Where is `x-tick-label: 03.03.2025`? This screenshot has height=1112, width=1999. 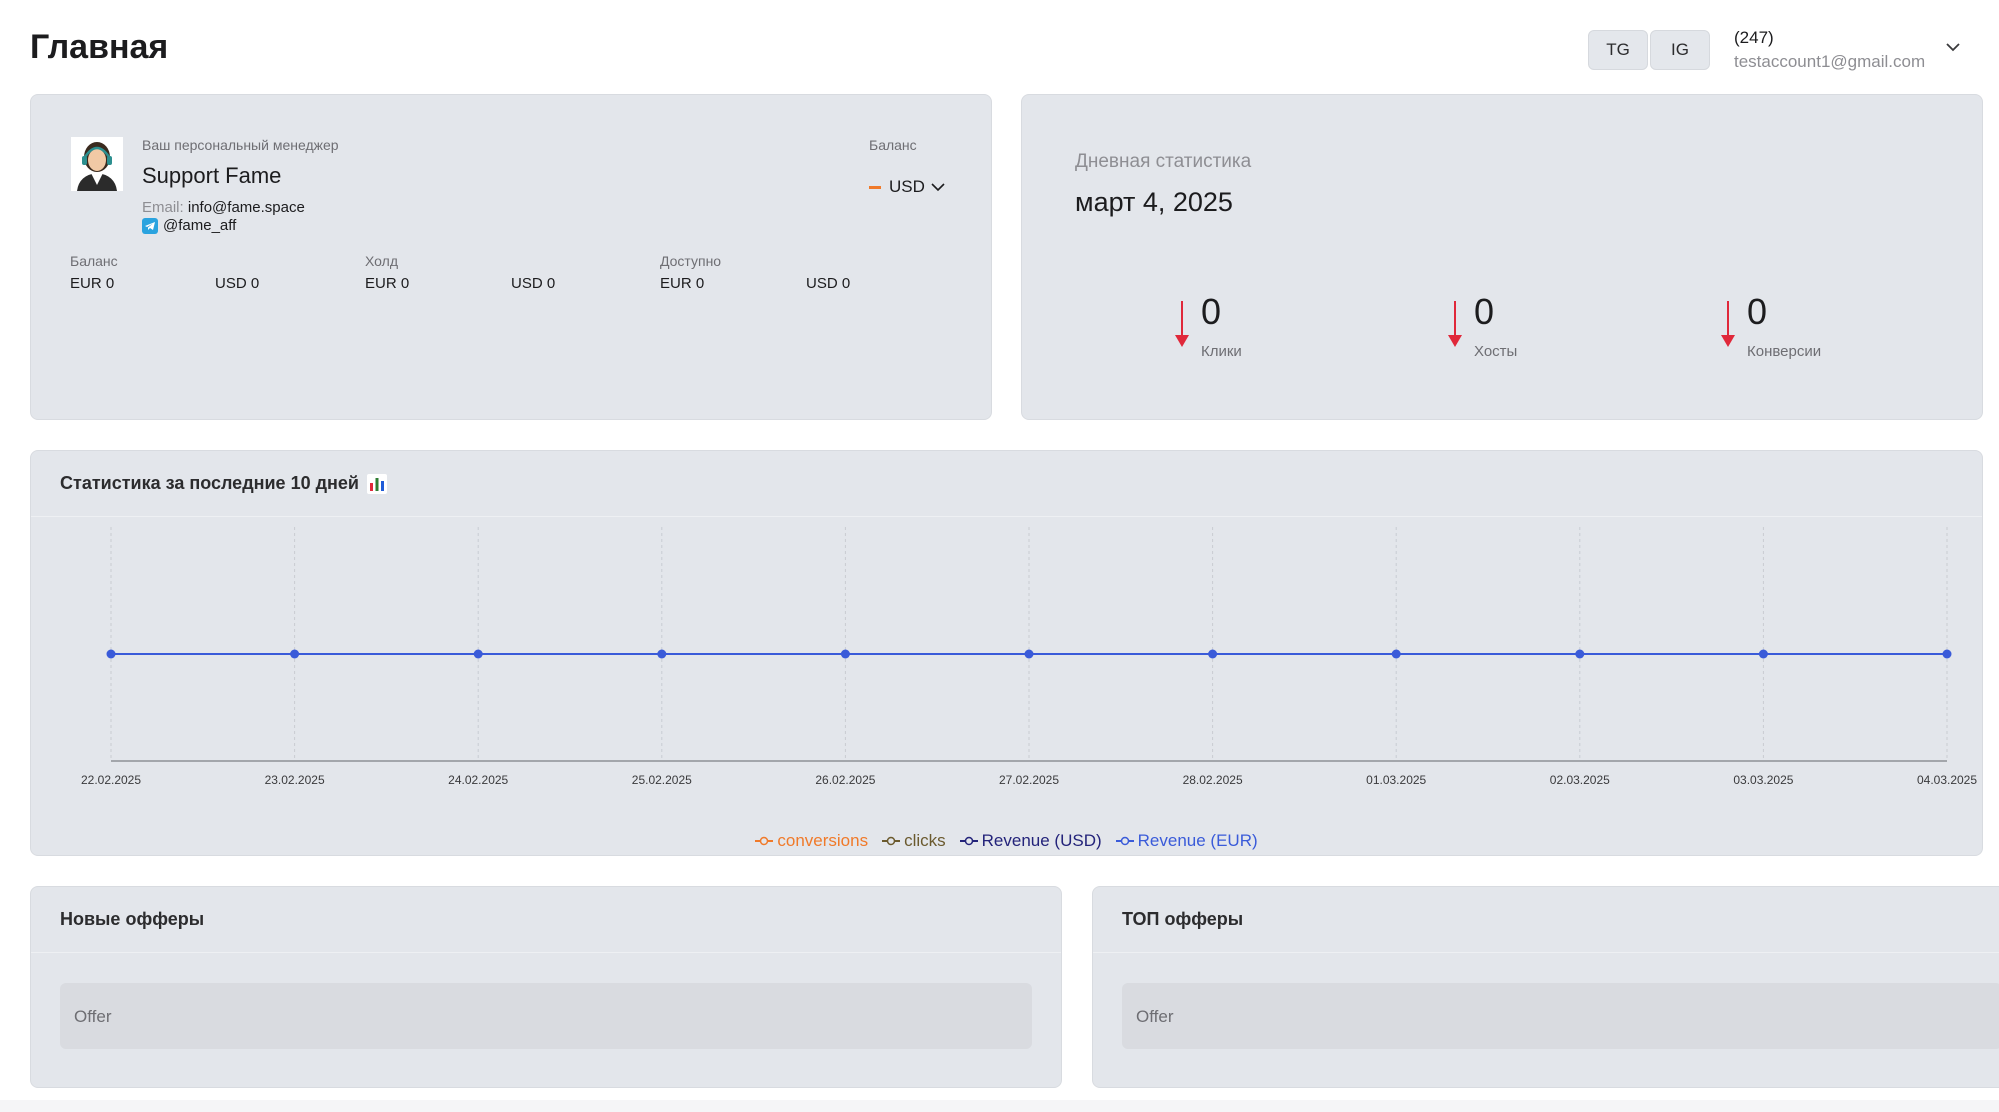 x-tick-label: 03.03.2025 is located at coordinates (1763, 780).